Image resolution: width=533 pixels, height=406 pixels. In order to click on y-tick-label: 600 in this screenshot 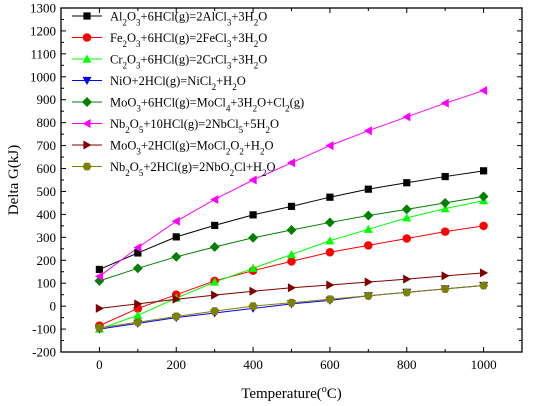, I will do `click(47, 168)`.